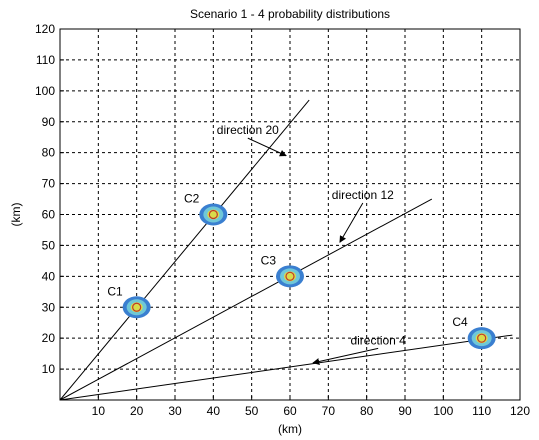 The width and height of the screenshot is (539, 440). I want to click on x-tick-label: 110, so click(481, 411).